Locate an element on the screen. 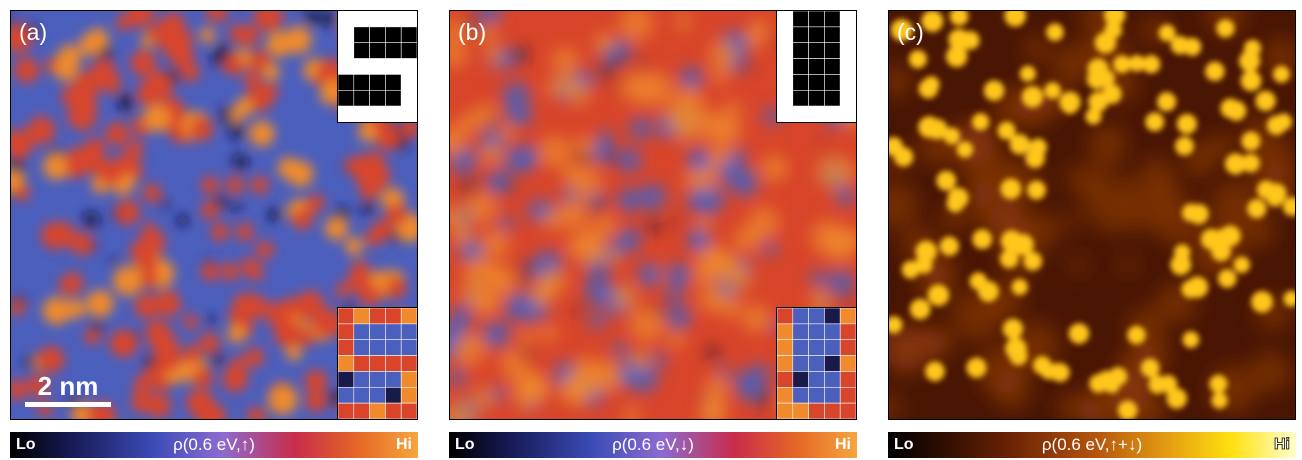 The image size is (1302, 460). pattern-channel is located at coordinates (698, 239).